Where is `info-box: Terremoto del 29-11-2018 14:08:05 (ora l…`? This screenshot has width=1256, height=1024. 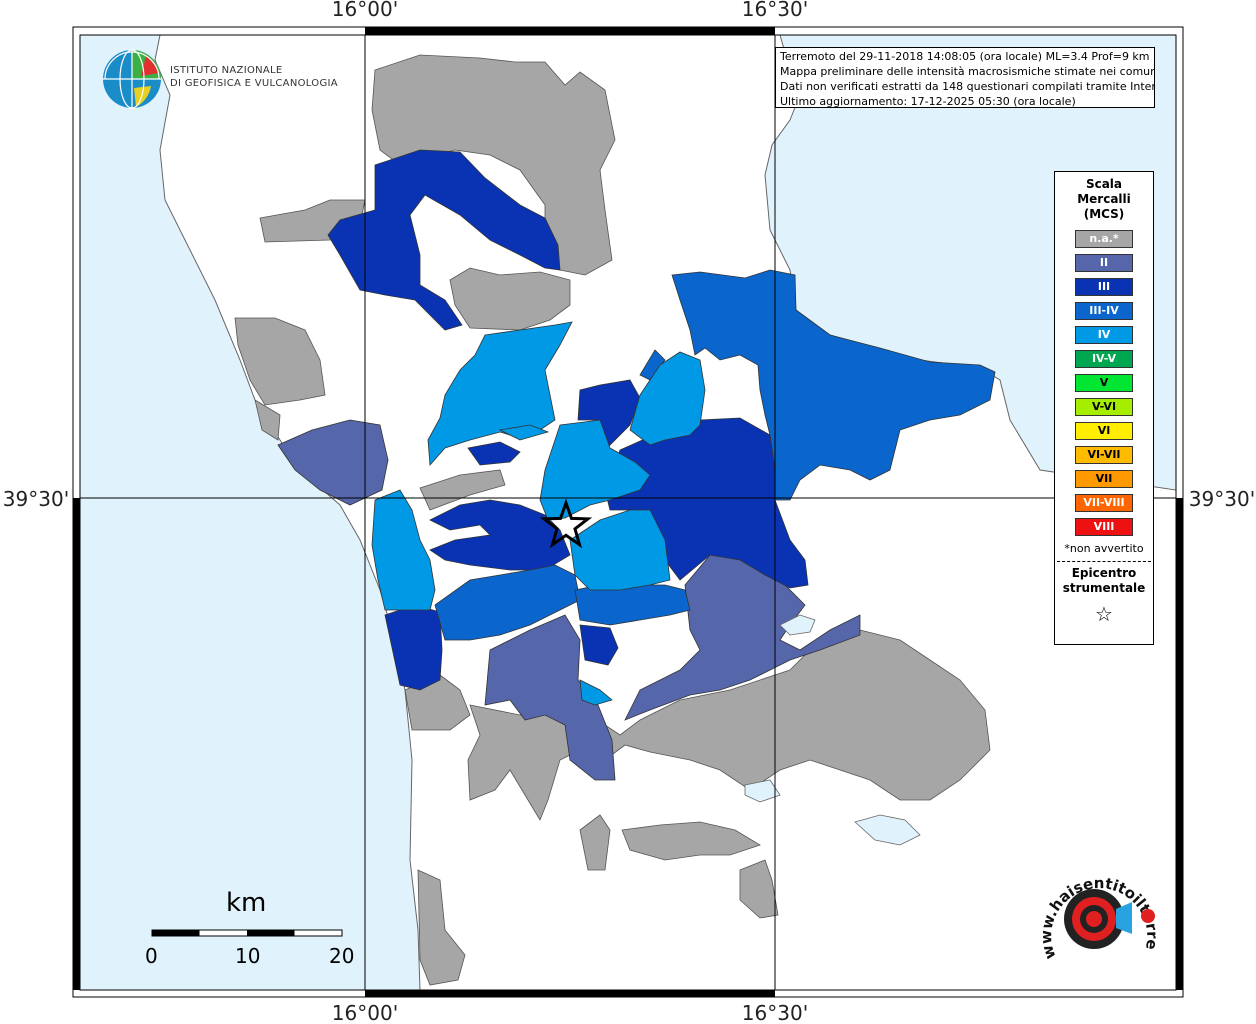
info-box: Terremoto del 29-11-2018 14:08:05 (ora l… is located at coordinates (965, 77).